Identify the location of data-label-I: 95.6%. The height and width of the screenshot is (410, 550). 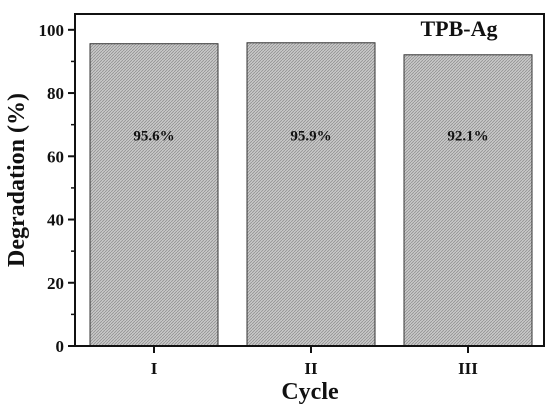
(153, 136).